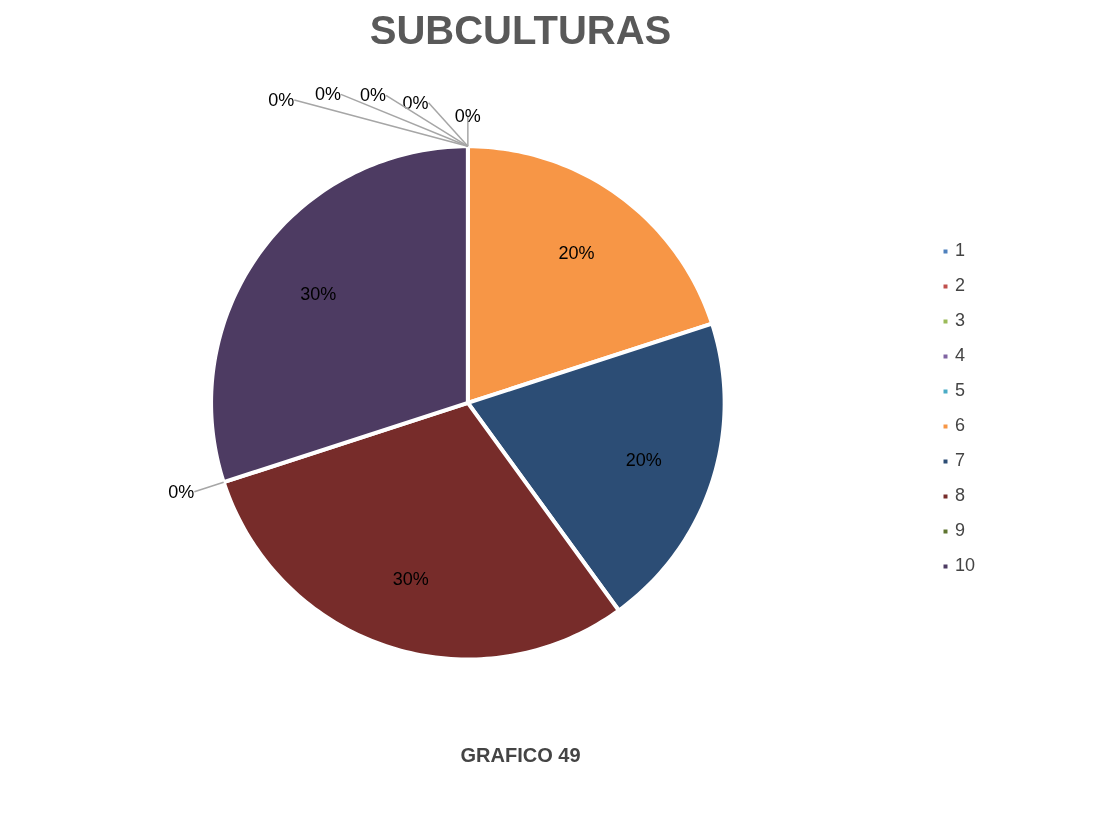  Describe the element at coordinates (960, 320) in the screenshot. I see `legend-label: 3` at that location.